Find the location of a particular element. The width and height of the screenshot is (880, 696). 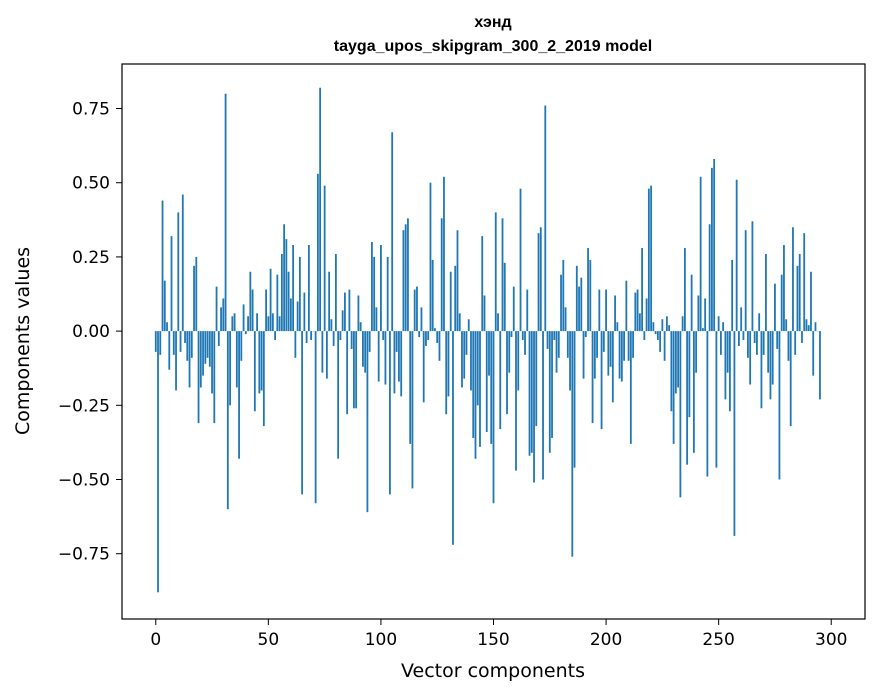

y-tick-label: 0.25 is located at coordinates (91, 258).